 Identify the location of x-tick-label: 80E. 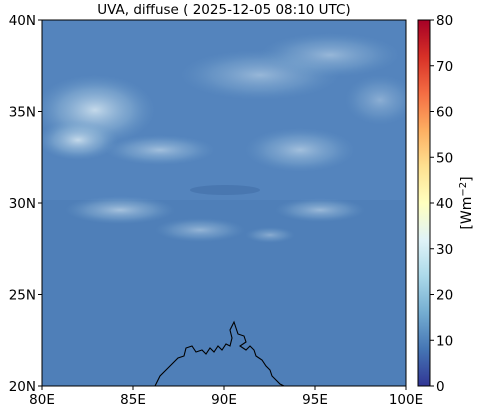
(42, 400).